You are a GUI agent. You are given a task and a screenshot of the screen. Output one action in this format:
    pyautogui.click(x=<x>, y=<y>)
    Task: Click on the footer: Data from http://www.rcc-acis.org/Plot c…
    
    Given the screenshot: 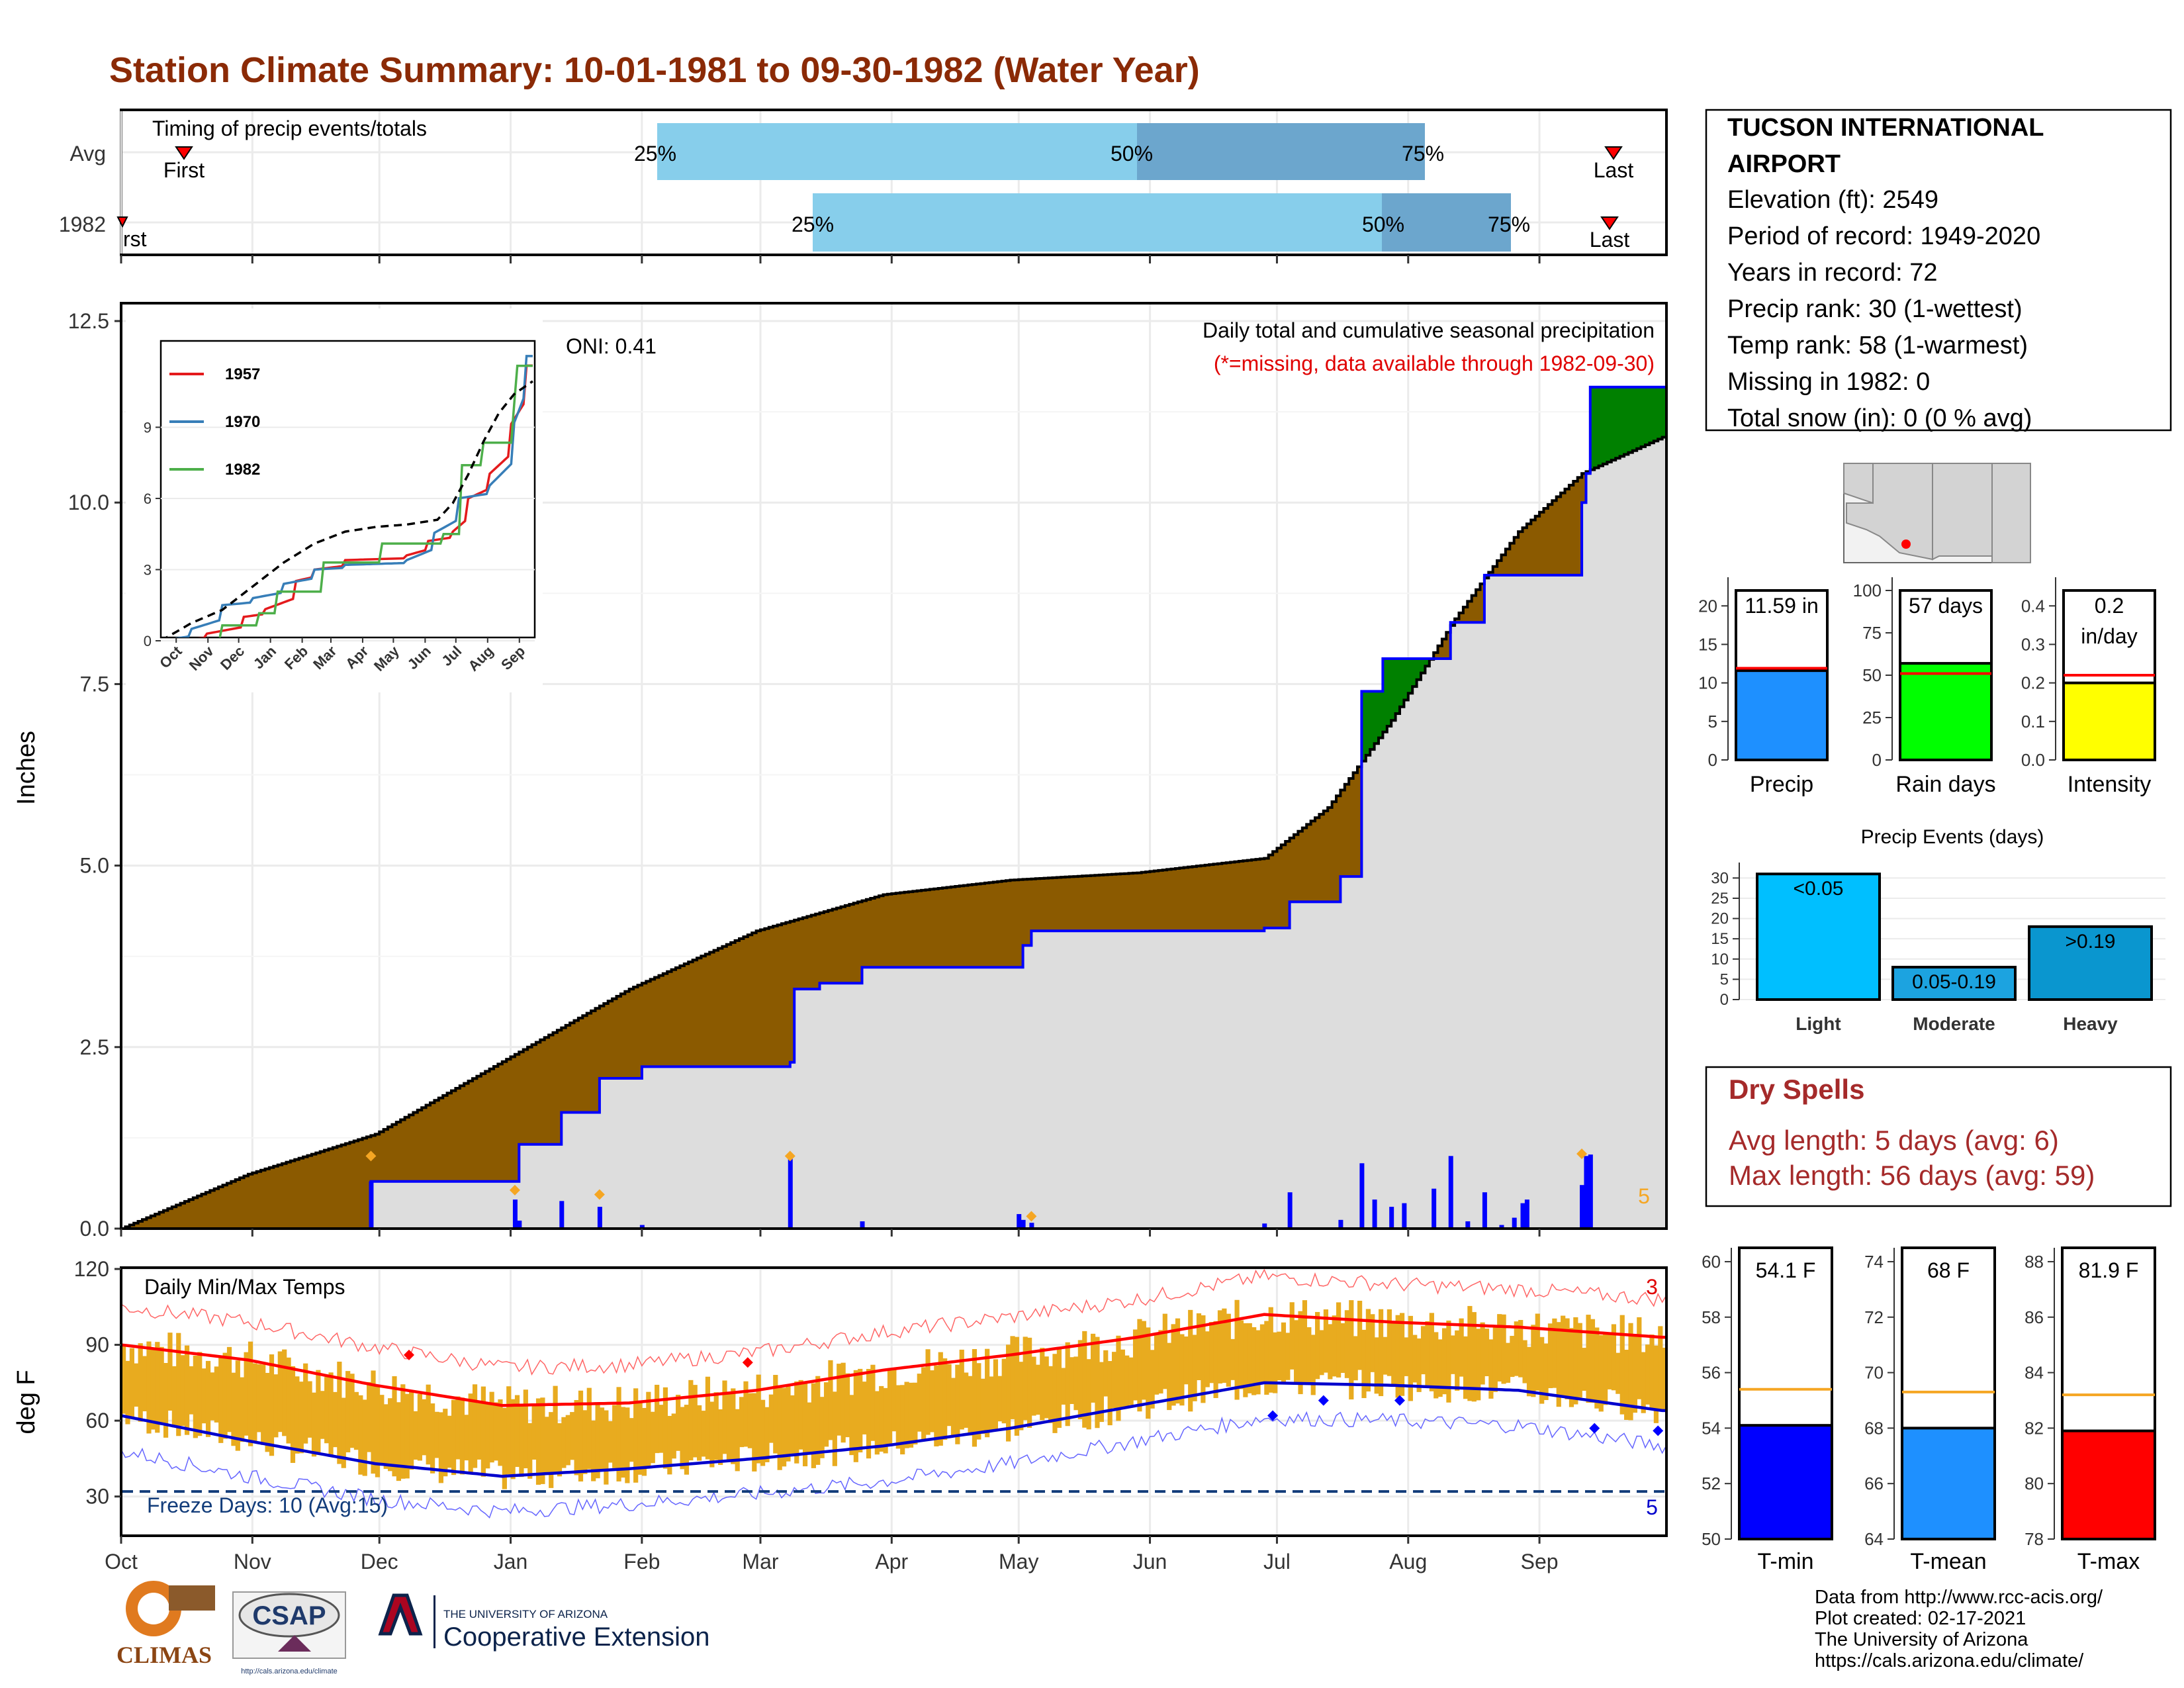 What is the action you would take?
    pyautogui.click(x=1109, y=1628)
    